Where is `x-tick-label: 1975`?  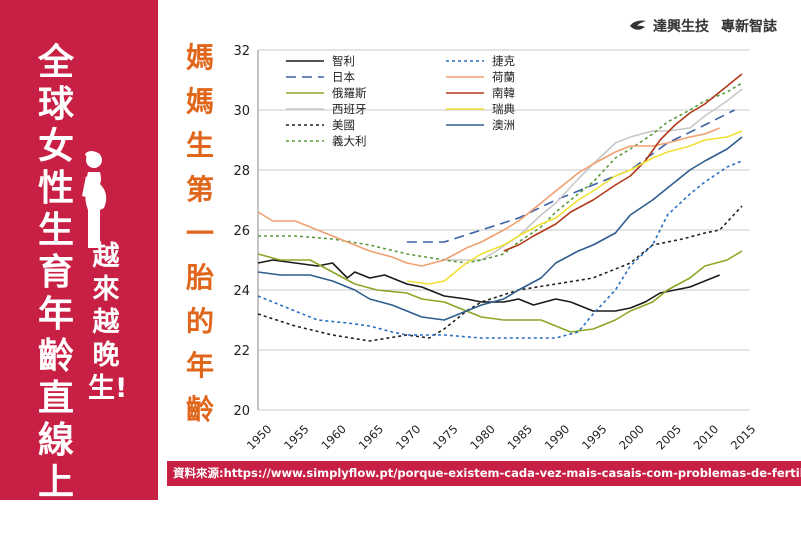 x-tick-label: 1975 is located at coordinates (445, 437).